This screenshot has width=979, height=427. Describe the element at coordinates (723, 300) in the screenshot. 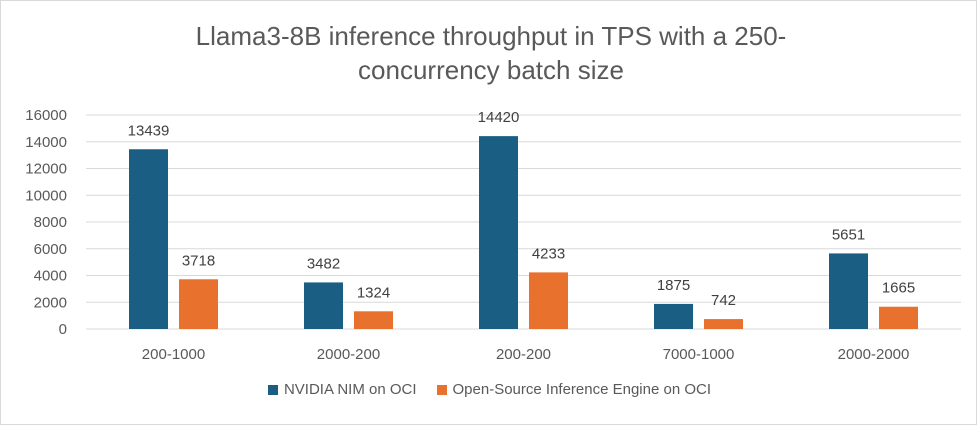

I see `data-label: 742` at that location.